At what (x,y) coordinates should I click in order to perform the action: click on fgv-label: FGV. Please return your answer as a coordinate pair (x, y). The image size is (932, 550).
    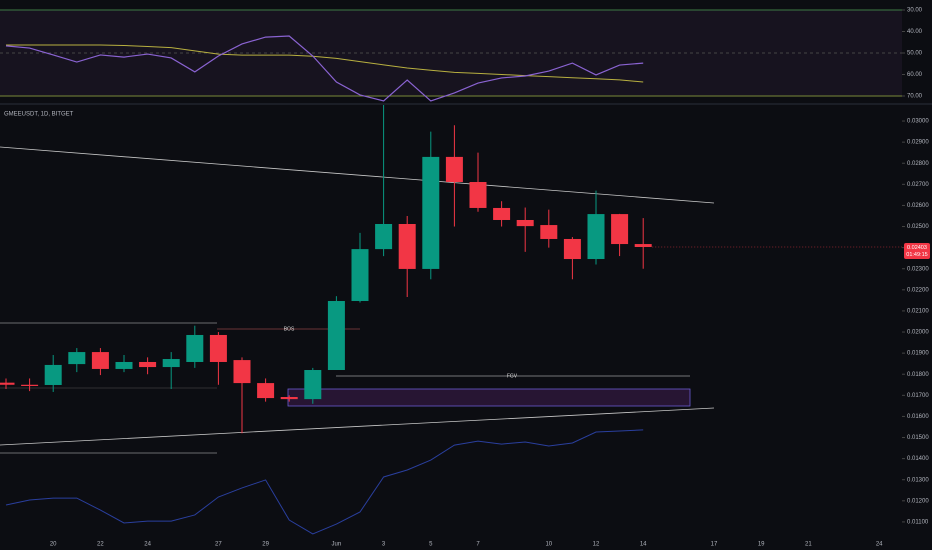
    Looking at the image, I should click on (512, 376).